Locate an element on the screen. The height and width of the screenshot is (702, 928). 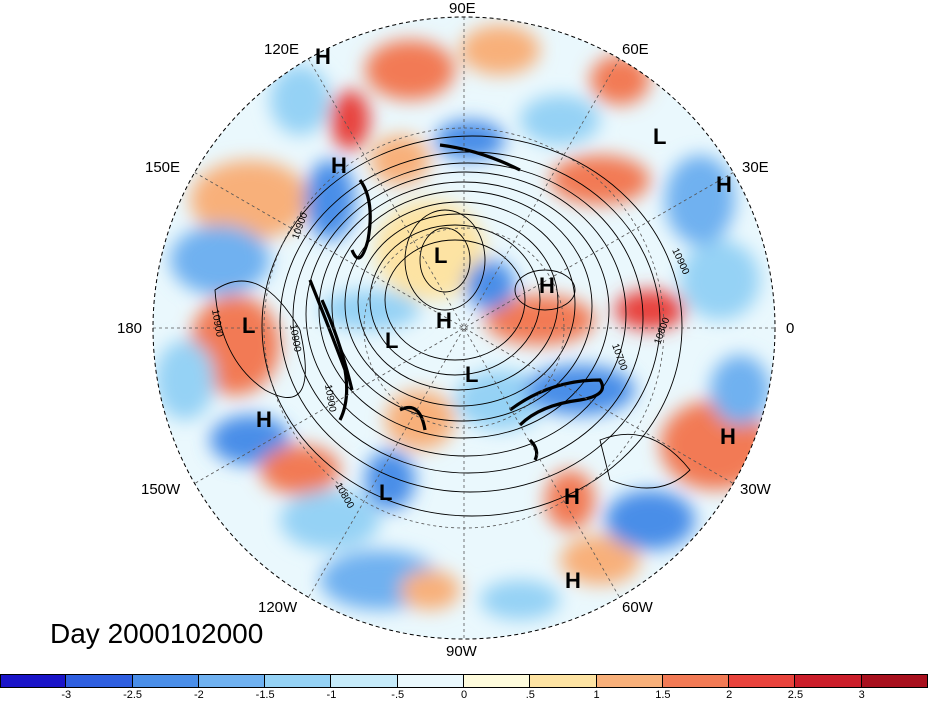
map-title: Day 2000102000 is located at coordinates (157, 633).